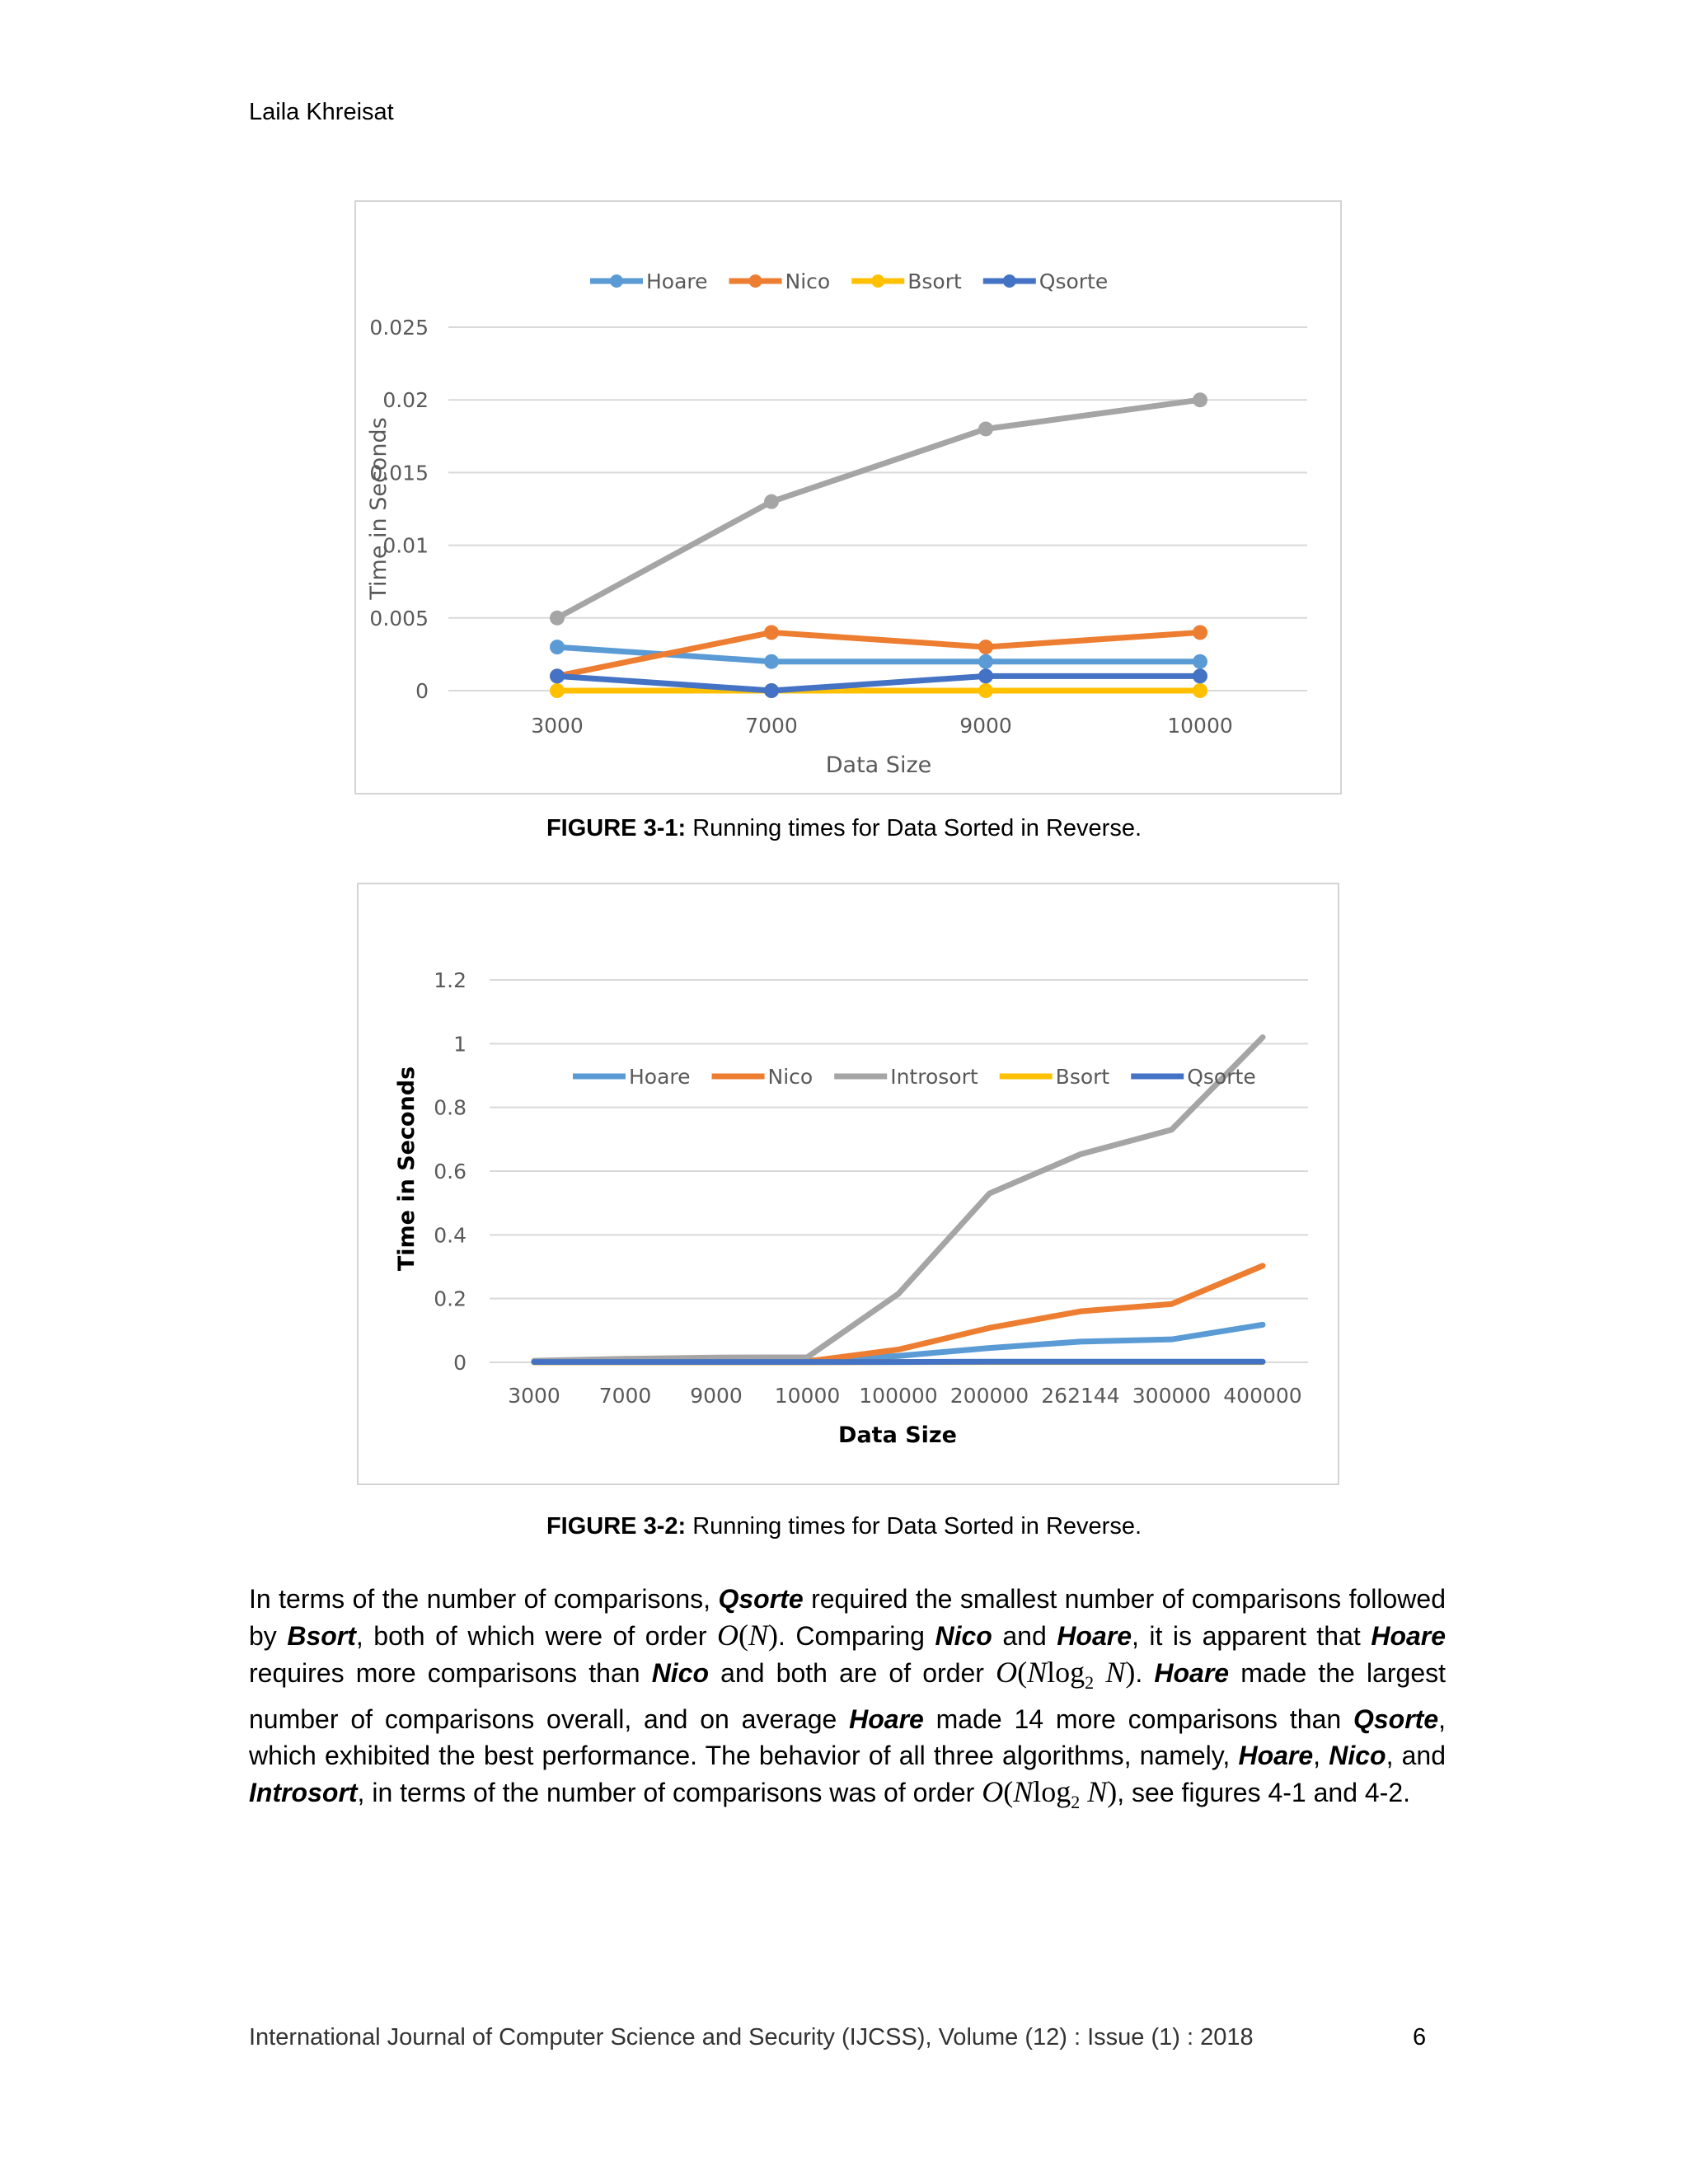 The width and height of the screenshot is (1688, 2184). What do you see at coordinates (1073, 281) in the screenshot?
I see `legend-label-qsorte: Qsorte` at bounding box center [1073, 281].